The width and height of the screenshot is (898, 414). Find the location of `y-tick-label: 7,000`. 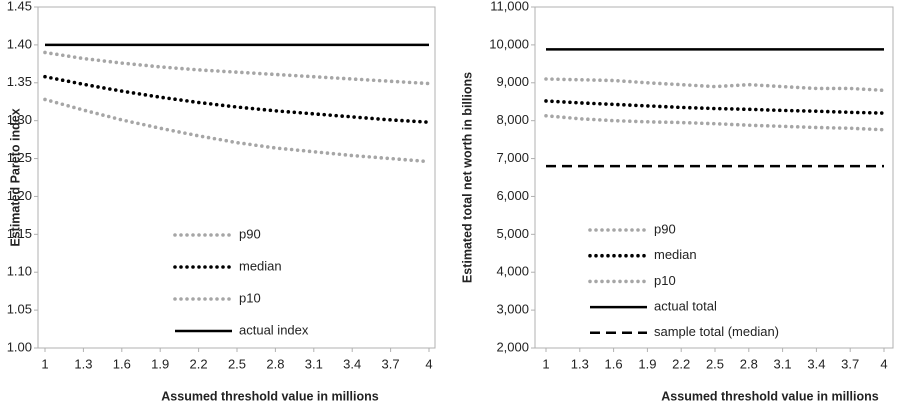

y-tick-label: 7,000 is located at coordinates (512, 157).